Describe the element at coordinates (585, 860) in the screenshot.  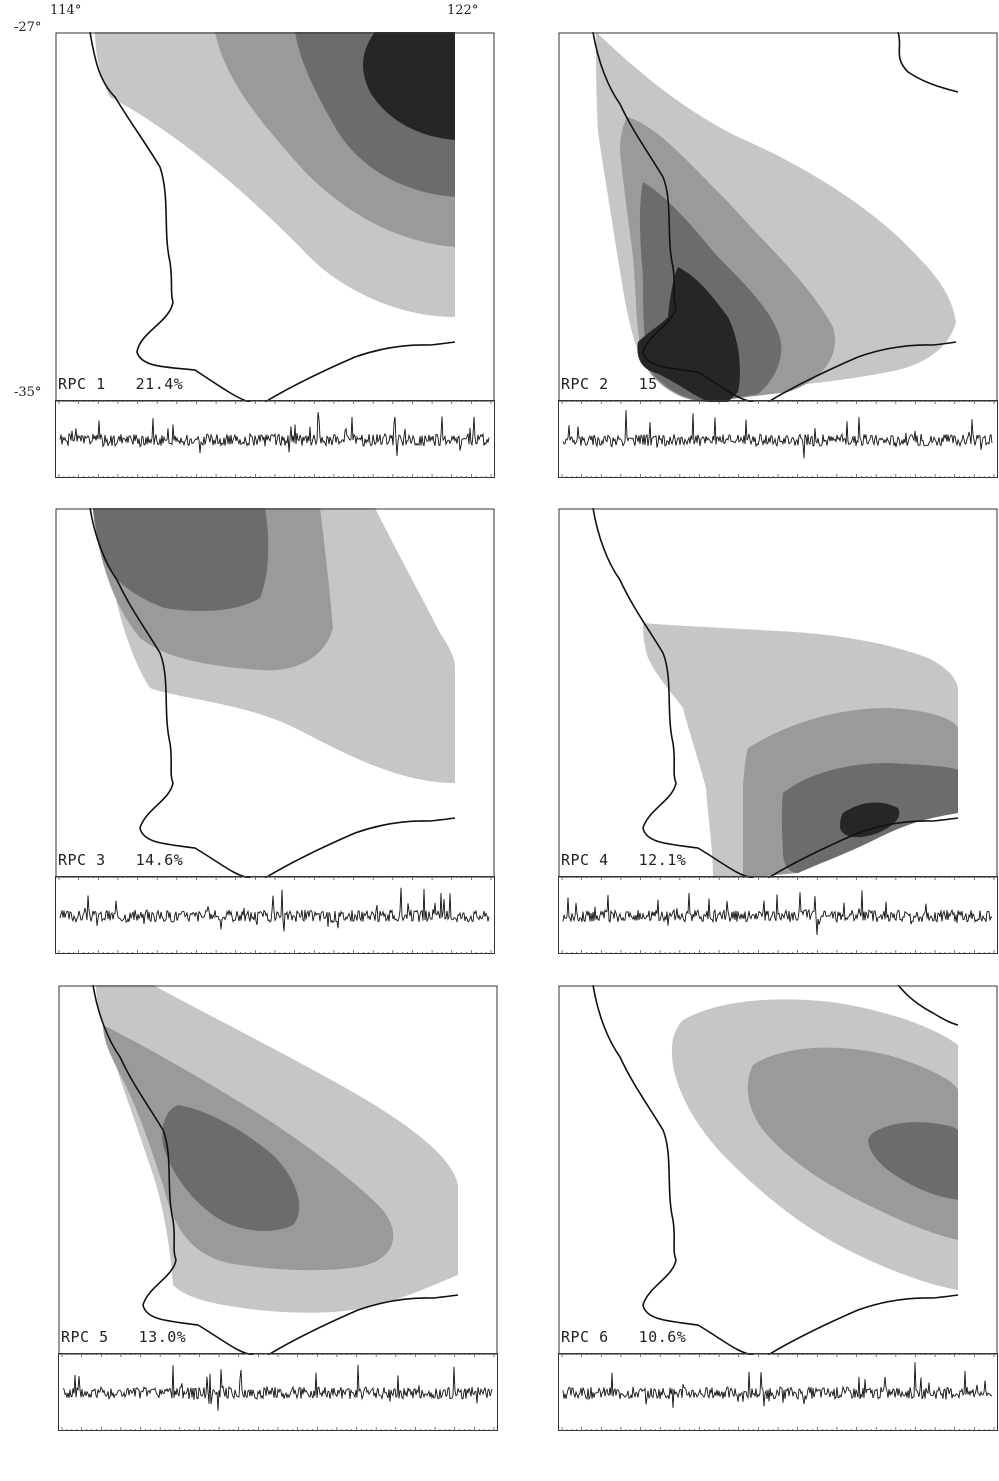
I see `rpc-label: RPC 4` at that location.